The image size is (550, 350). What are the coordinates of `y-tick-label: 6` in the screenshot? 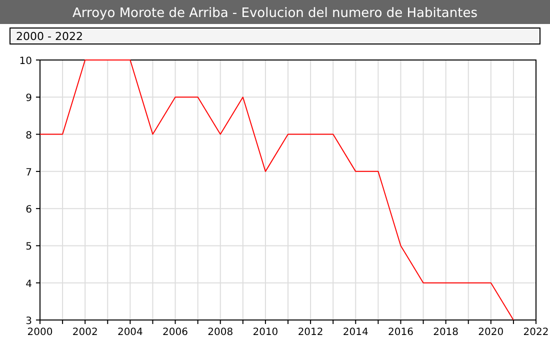 It's located at (29, 210).